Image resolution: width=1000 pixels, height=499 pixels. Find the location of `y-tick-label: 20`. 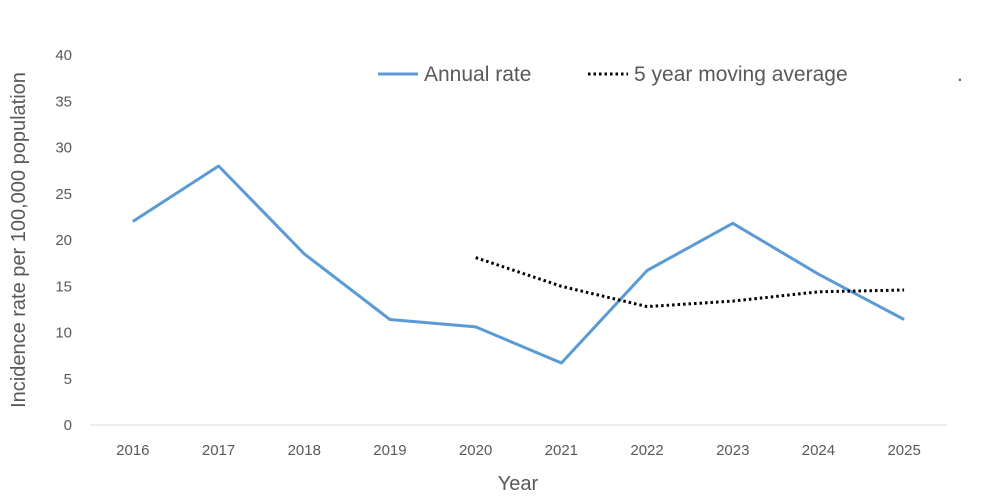

y-tick-label: 20 is located at coordinates (63, 240).